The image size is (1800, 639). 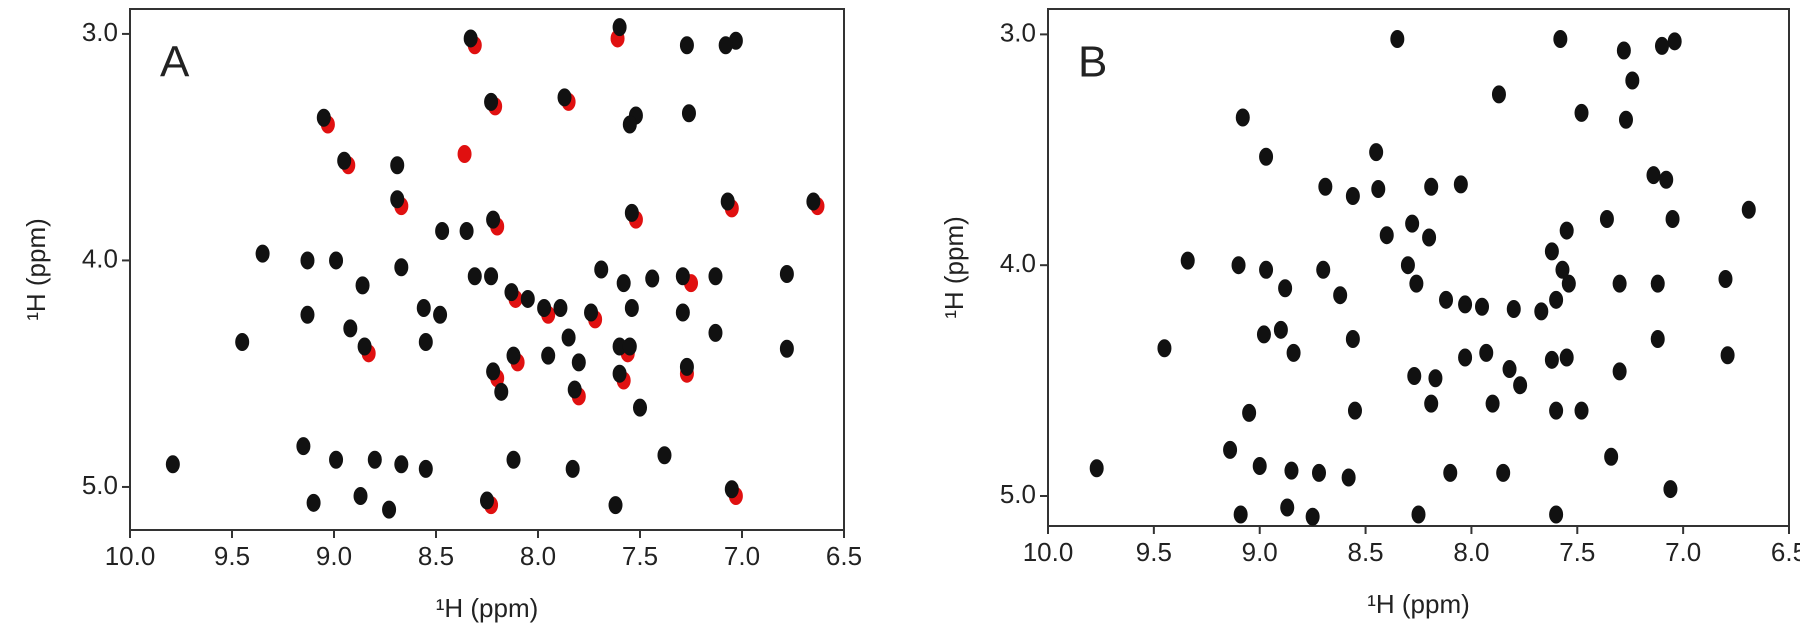 I want to click on x-tick-label: 8.0, so click(x=1471, y=552).